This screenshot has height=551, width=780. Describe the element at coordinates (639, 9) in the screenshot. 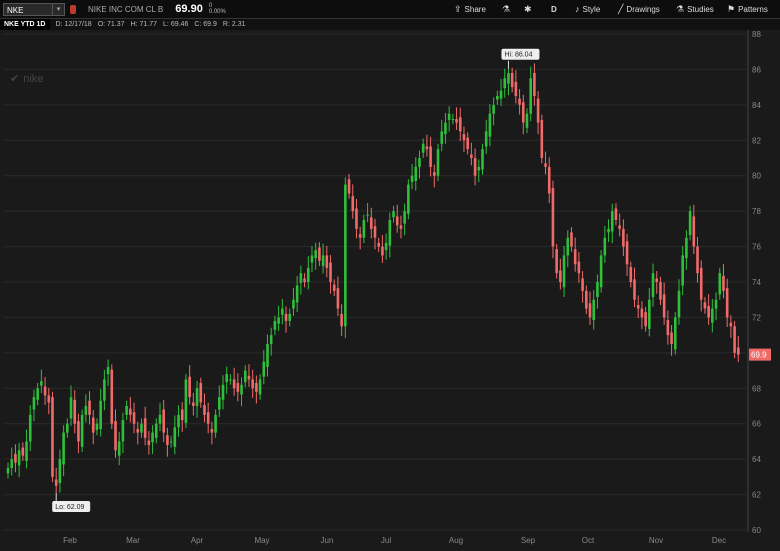

I see `drawings-button: ╱ Drawings` at that location.